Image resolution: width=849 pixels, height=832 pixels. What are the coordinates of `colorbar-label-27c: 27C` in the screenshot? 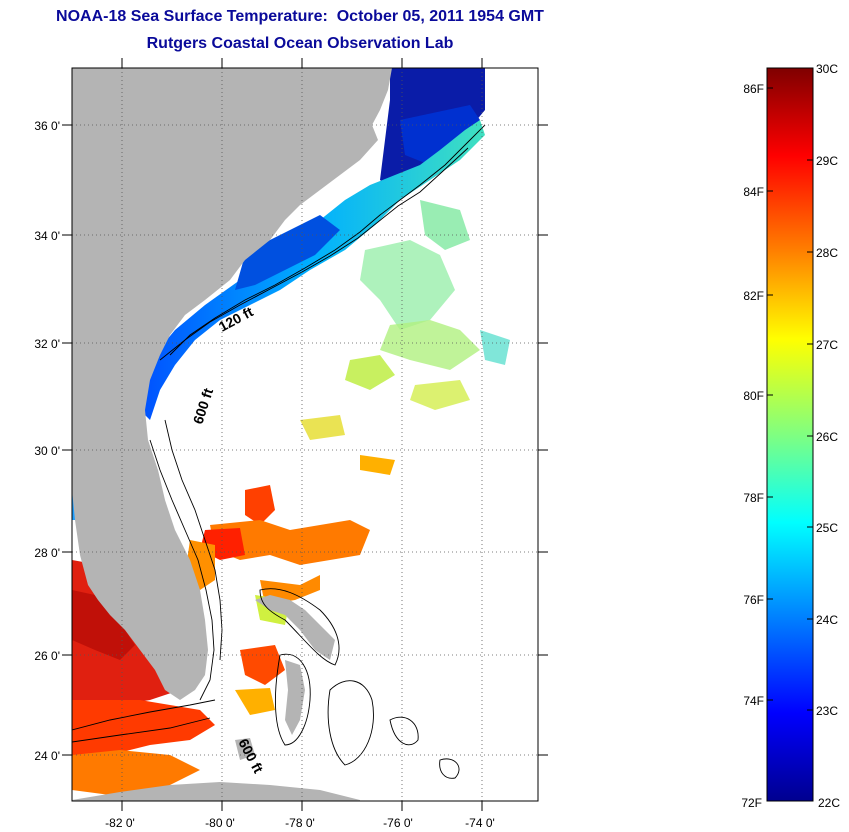 It's located at (827, 345).